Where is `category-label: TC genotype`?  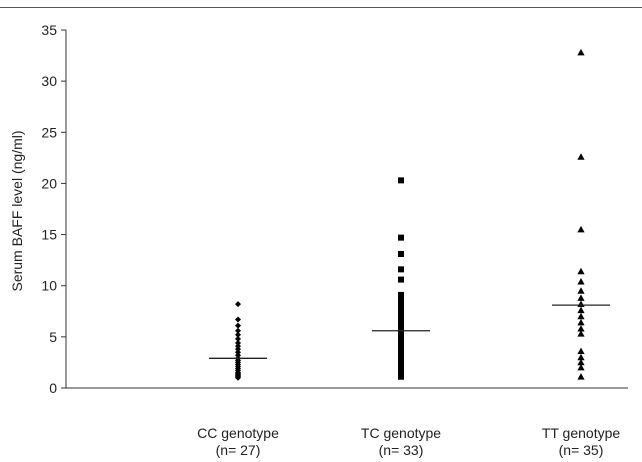 category-label: TC genotype is located at coordinates (401, 433).